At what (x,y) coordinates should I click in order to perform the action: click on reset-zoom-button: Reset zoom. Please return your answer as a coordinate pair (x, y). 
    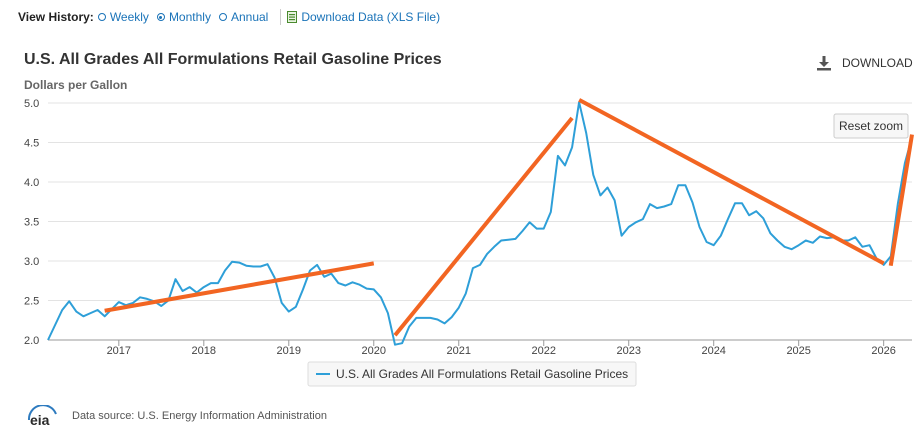
    Looking at the image, I should click on (871, 126).